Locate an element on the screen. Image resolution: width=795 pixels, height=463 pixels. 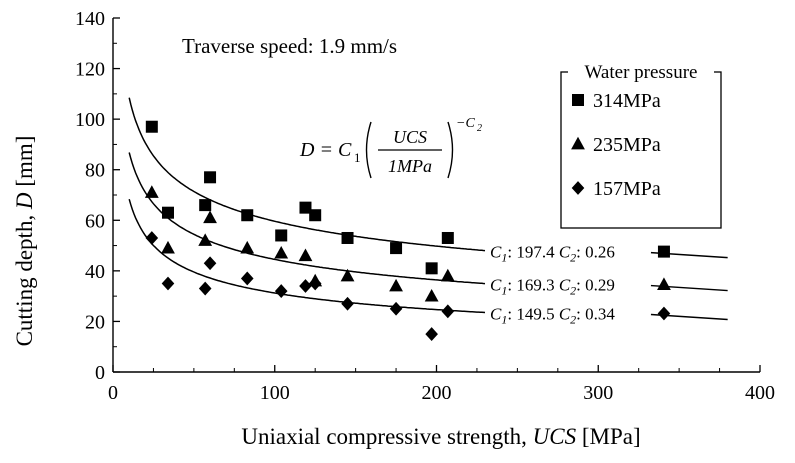
y-tick-label: 140 is located at coordinates (90, 19).